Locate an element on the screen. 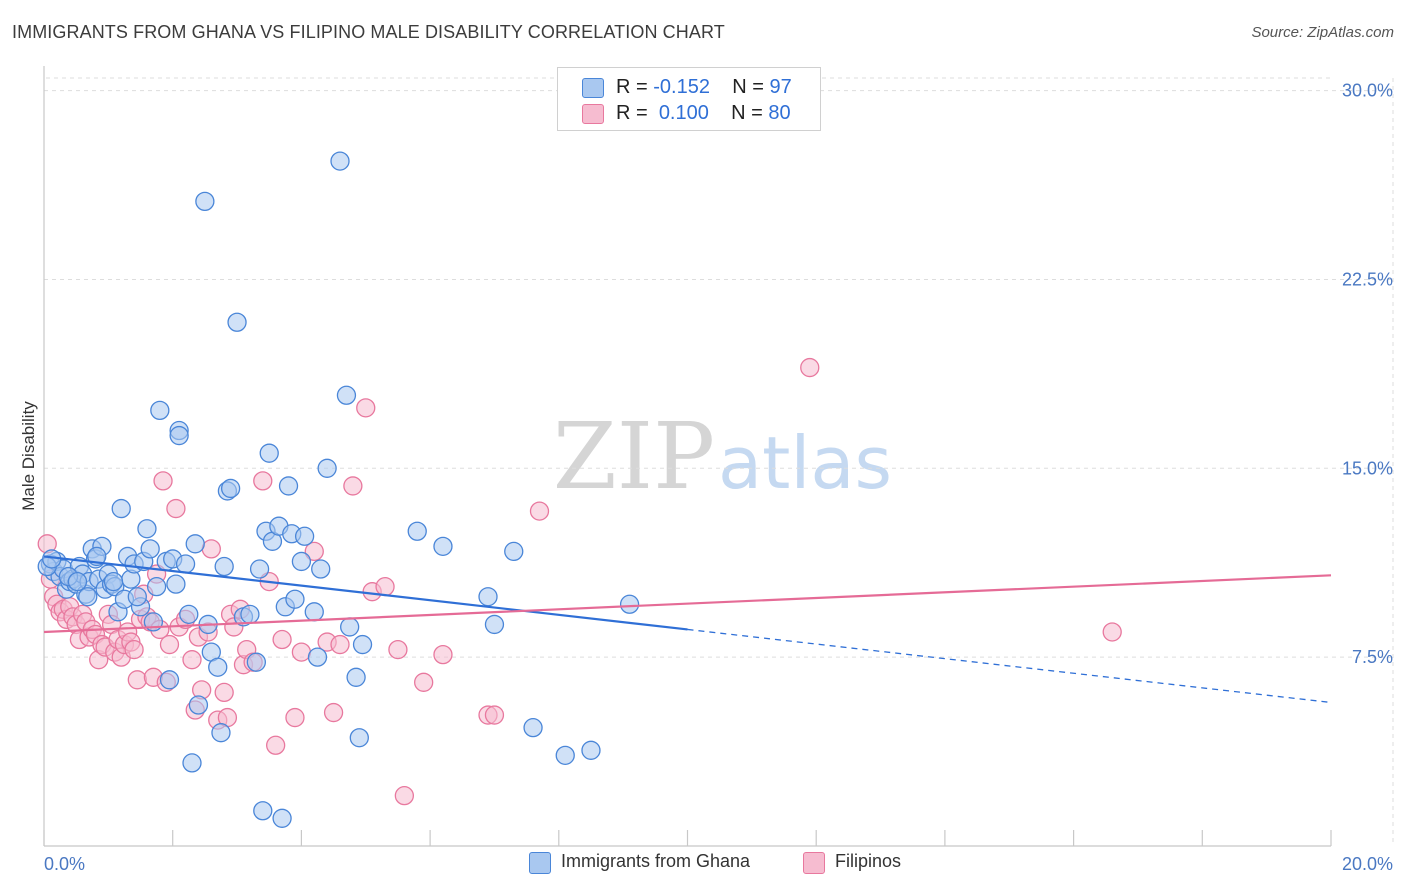 The image size is (1406, 892). y-tick-label: 15.0% is located at coordinates (1367, 468).